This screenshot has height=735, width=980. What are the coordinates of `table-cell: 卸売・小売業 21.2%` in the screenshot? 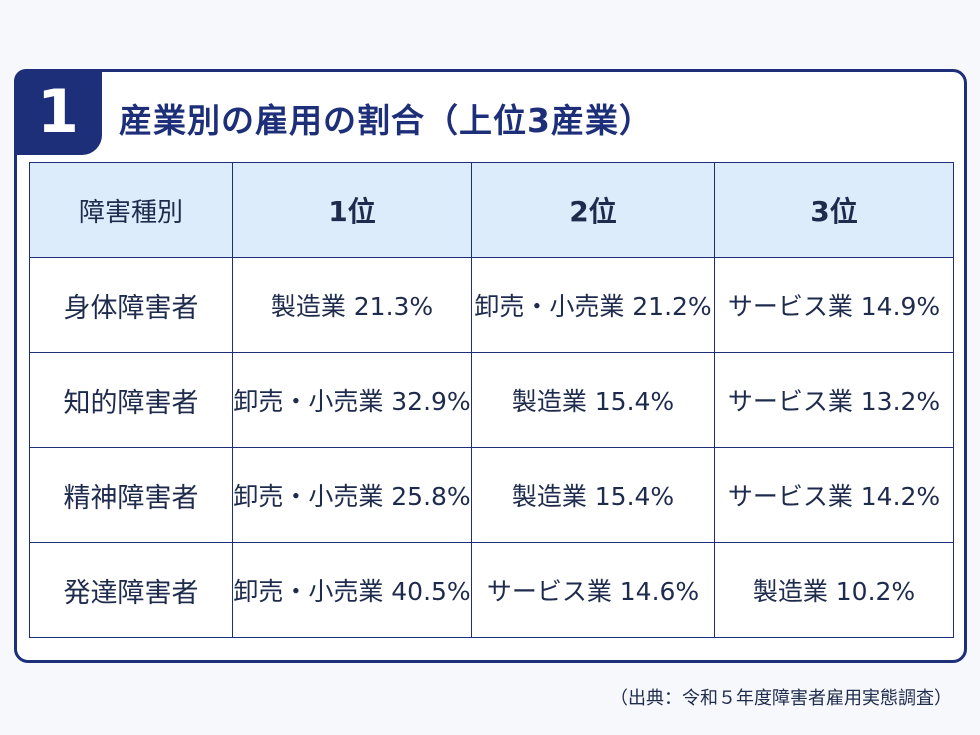 It's located at (593, 305).